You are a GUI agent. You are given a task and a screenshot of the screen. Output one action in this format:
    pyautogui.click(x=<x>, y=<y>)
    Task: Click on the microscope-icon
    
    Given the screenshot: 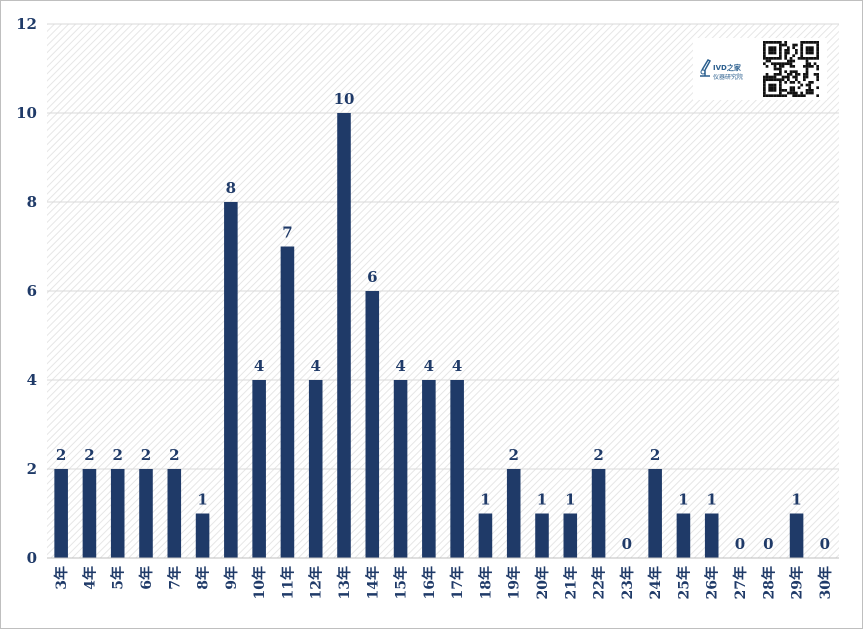 What is the action you would take?
    pyautogui.click(x=706, y=68)
    